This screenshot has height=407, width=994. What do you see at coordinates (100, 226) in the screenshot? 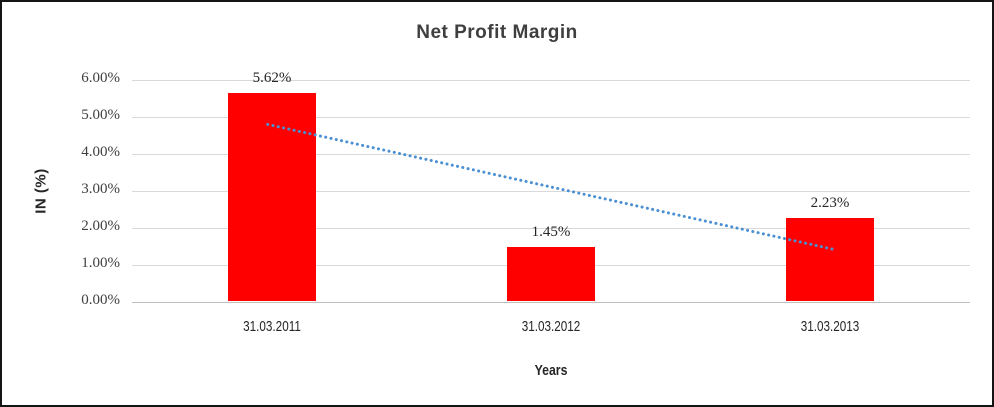
I see `y-axis-tick-label: 2.00%` at bounding box center [100, 226].